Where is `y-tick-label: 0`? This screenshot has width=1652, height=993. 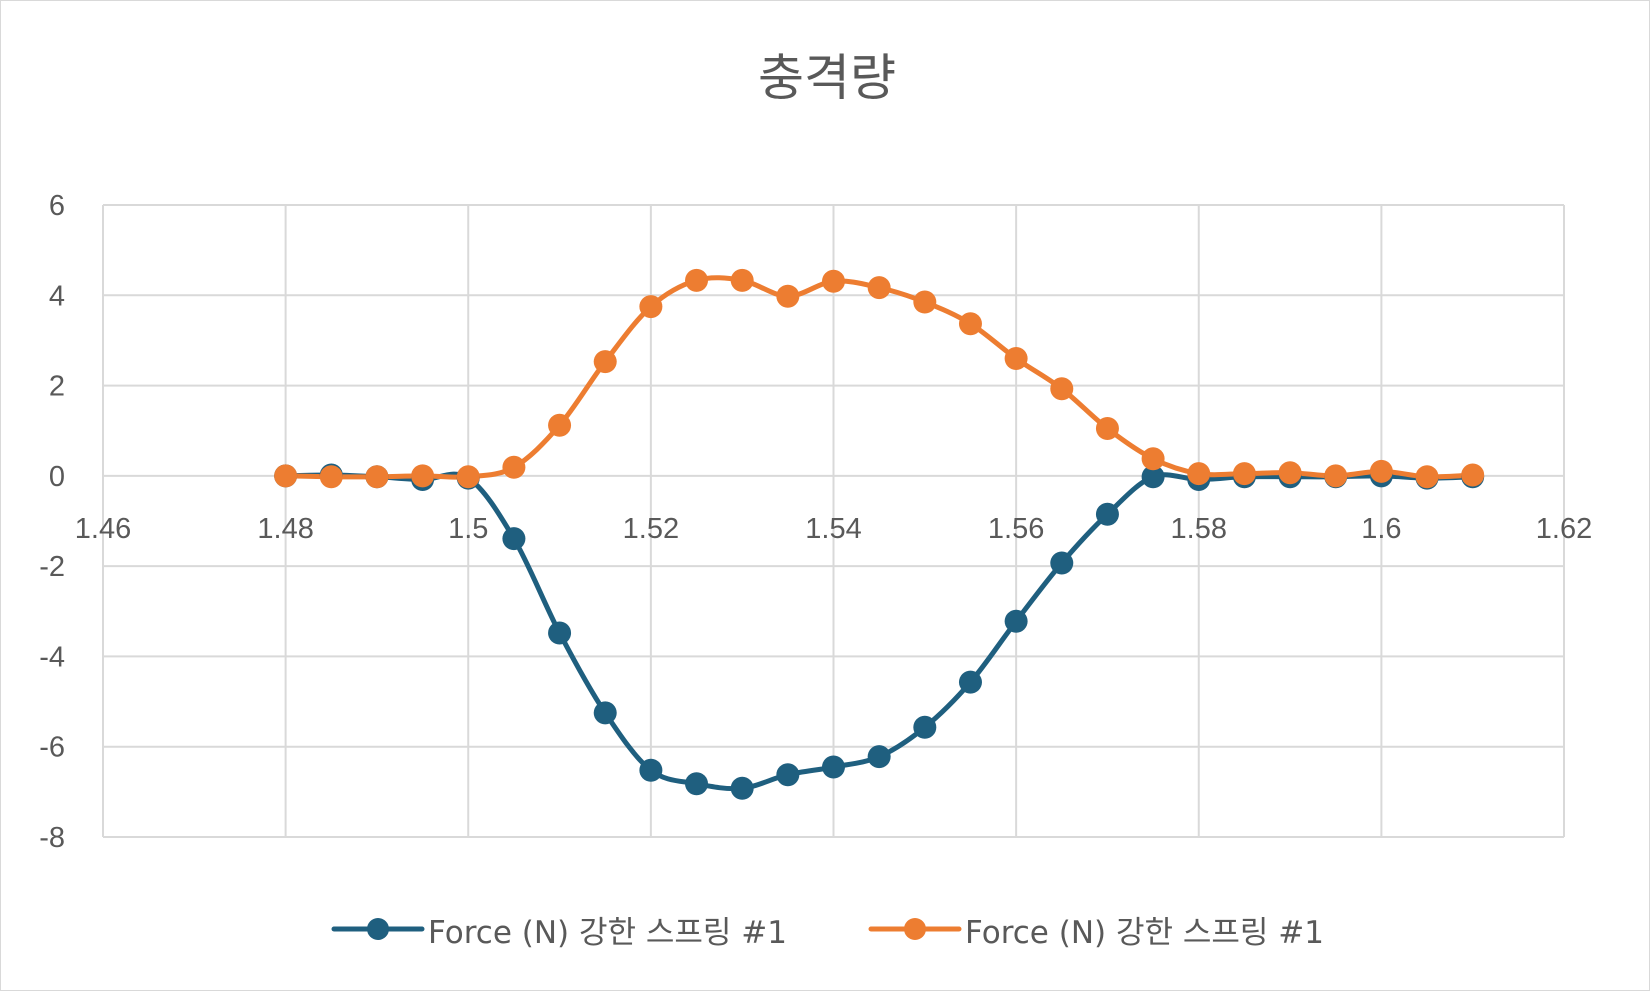 y-tick-label: 0 is located at coordinates (57, 477).